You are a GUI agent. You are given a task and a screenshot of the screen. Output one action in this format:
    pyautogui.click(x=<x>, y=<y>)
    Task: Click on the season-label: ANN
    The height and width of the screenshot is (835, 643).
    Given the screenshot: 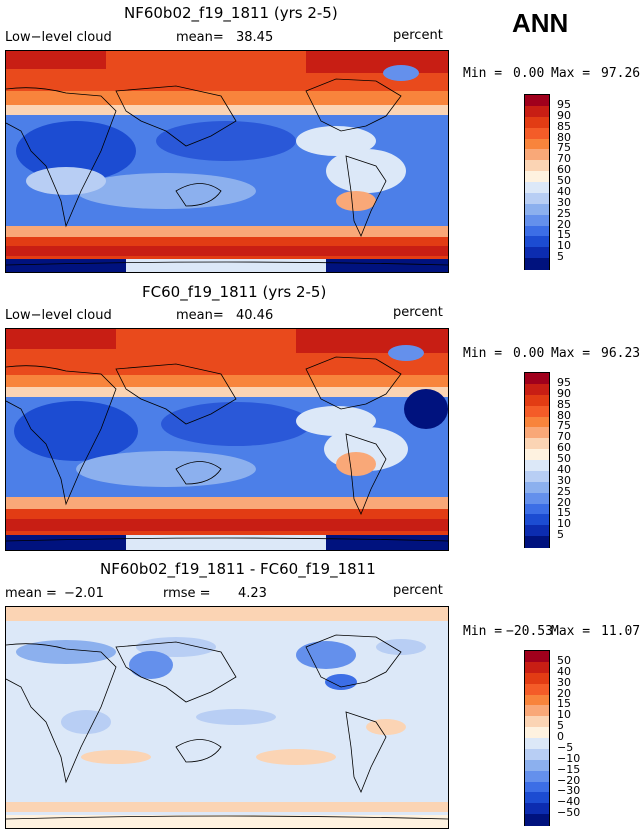 What is the action you would take?
    pyautogui.click(x=540, y=23)
    